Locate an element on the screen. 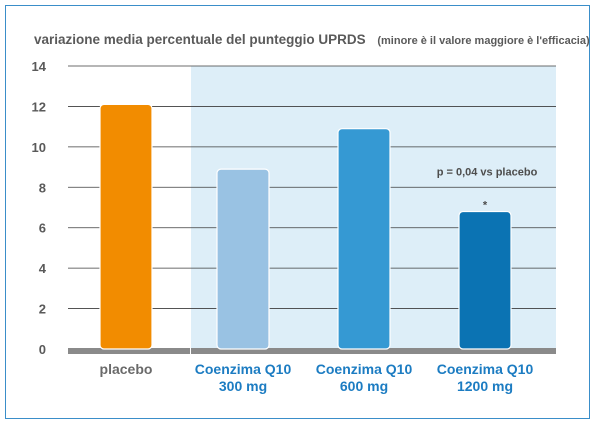 Image resolution: width=597 pixels, height=426 pixels. baseline-right is located at coordinates (373, 351).